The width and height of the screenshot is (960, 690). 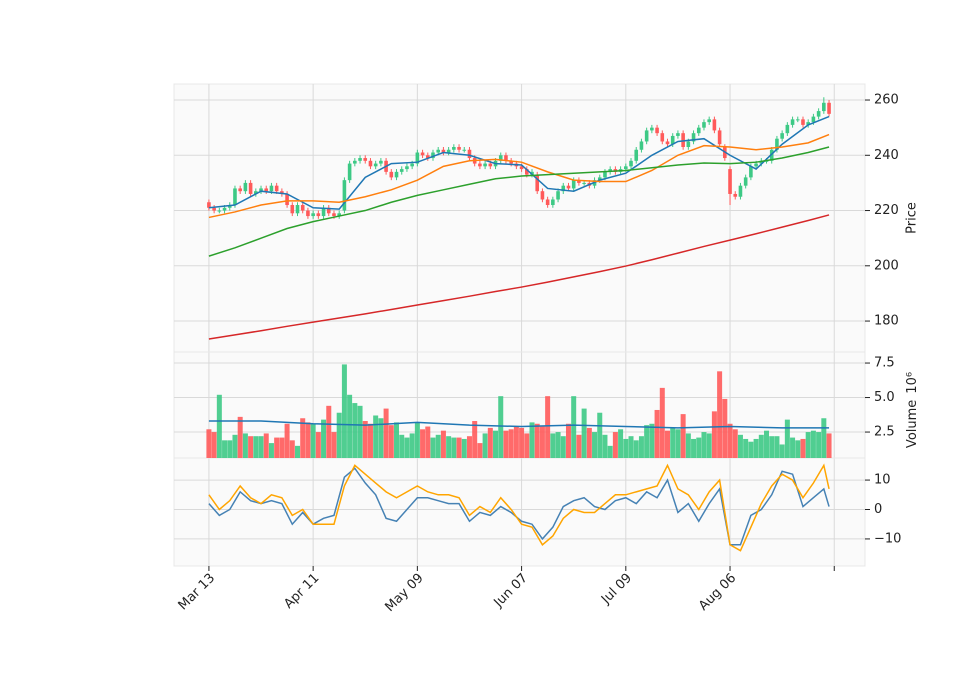 I want to click on y-tick-label: 180, so click(x=886, y=321).